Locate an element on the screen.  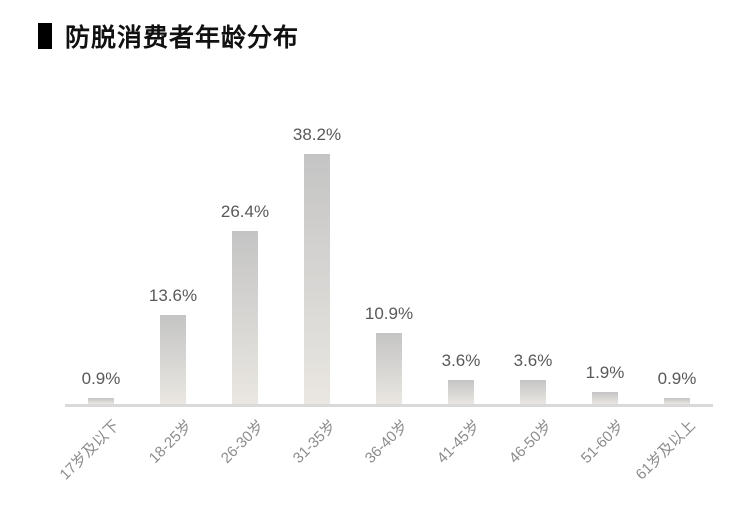
bar-column: 10.9% 36-40岁 is located at coordinates (389, 233).